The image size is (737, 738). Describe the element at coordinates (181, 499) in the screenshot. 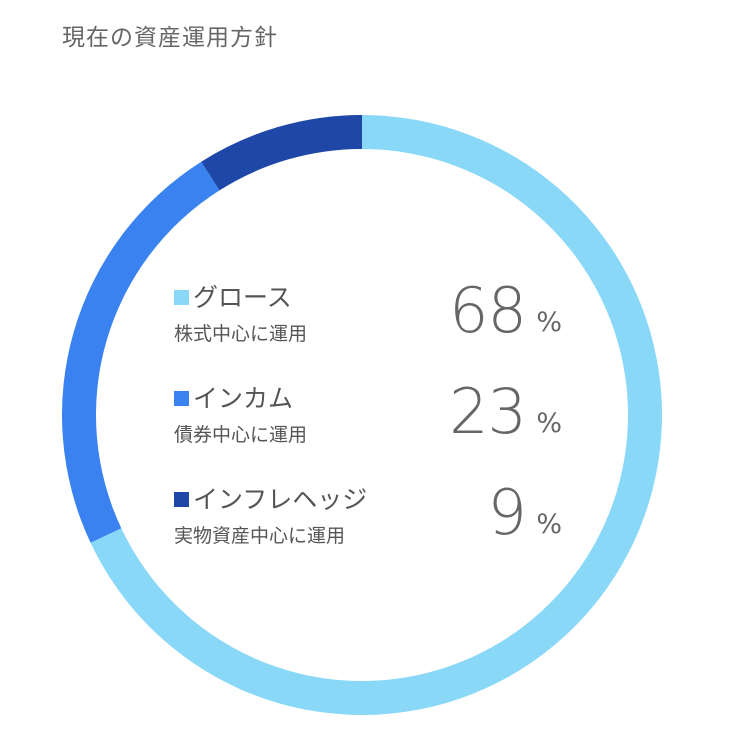

I see `legend-swatch-inflation-hedge` at that location.